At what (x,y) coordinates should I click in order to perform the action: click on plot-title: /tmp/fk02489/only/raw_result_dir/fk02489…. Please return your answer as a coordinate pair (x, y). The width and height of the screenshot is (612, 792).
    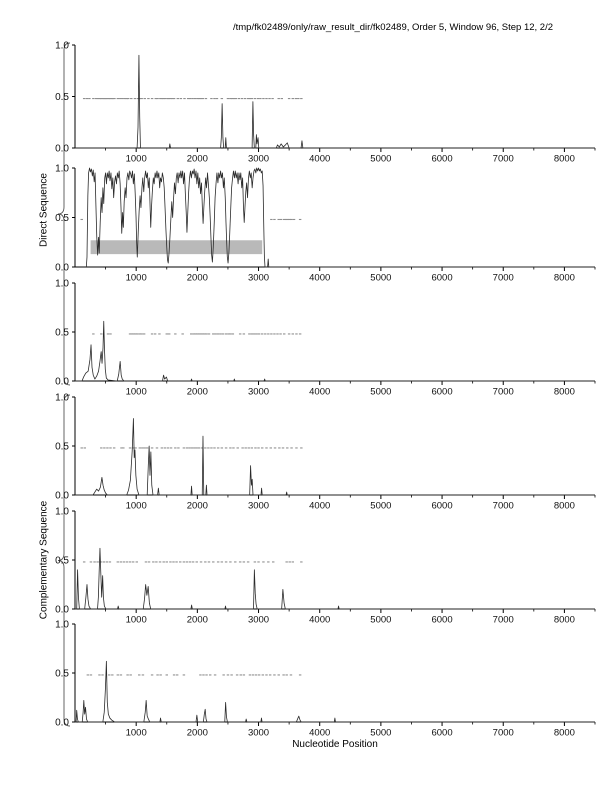
    Looking at the image, I should click on (393, 27).